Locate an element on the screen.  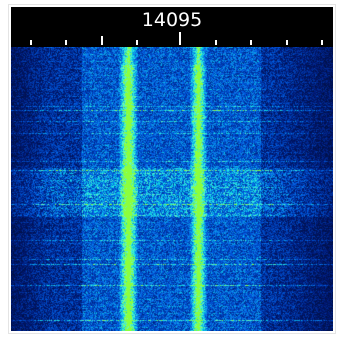
center-frequency-label: 14095 is located at coordinates (172, 20).